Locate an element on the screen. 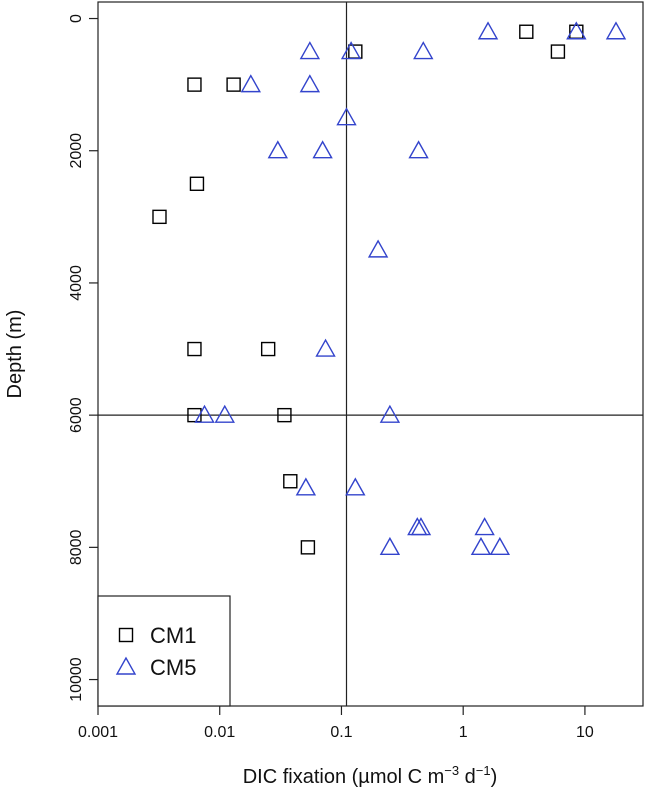 The height and width of the screenshot is (795, 645). y-axis-title: Depth (m) is located at coordinates (15, 354).